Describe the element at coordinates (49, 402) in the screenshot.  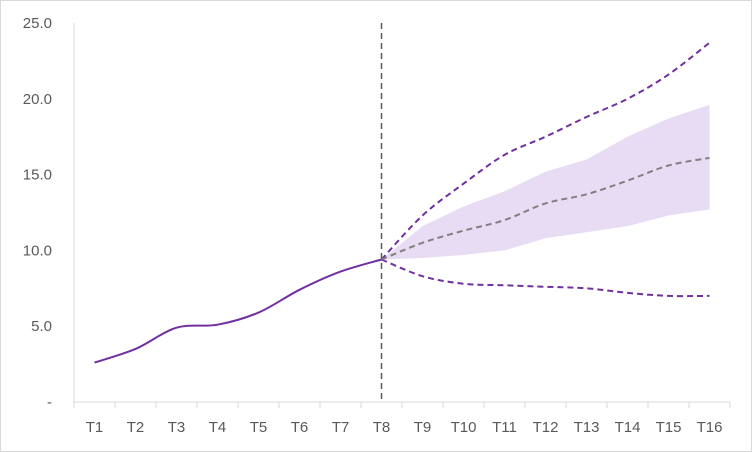
I see `y-tick-label: -` at that location.